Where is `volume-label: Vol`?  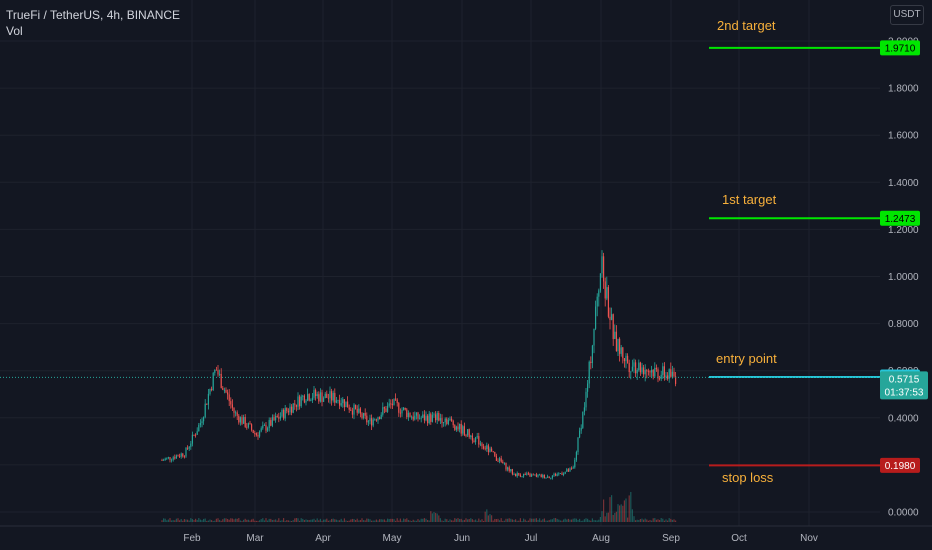 volume-label: Vol is located at coordinates (14, 31).